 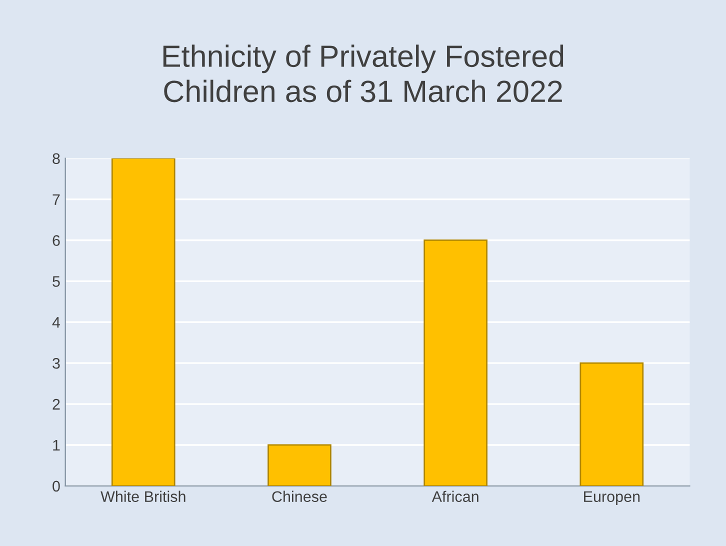 I want to click on y-tick-label: 7, so click(x=56, y=199).